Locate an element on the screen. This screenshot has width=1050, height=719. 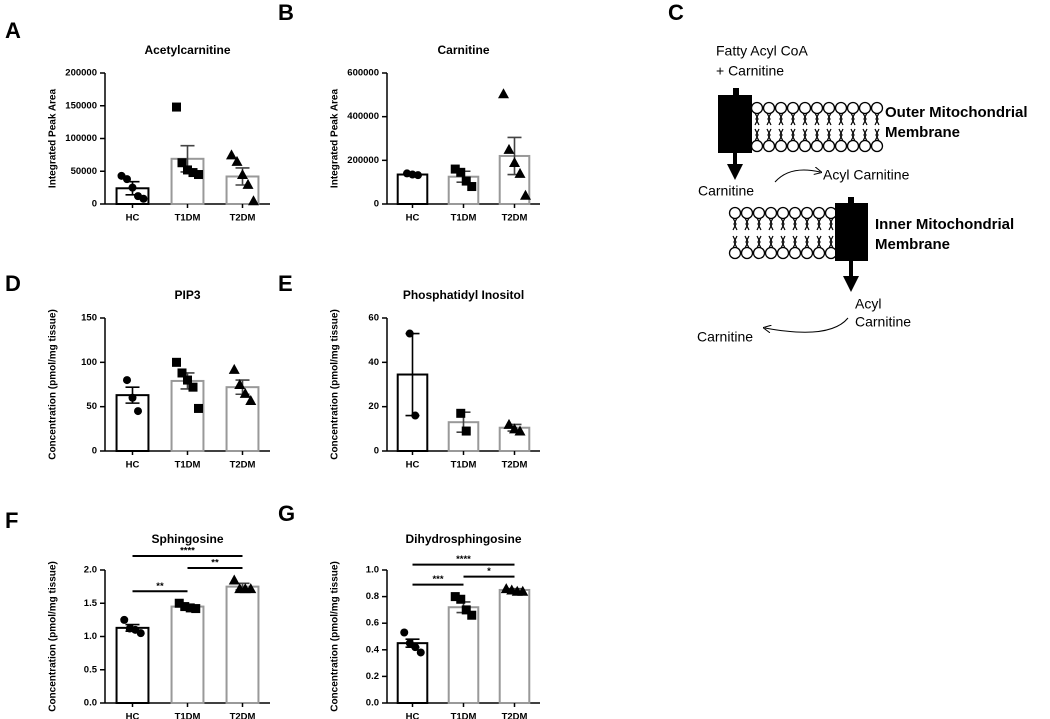
y-tick-label: 400000 is located at coordinates (363, 116).